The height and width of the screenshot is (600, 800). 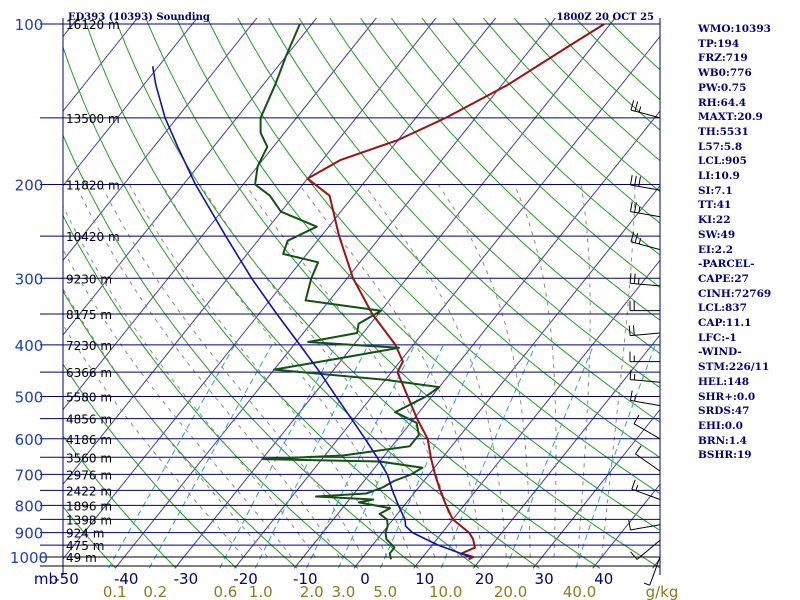 I want to click on pressure-label: 300, so click(x=29, y=279).